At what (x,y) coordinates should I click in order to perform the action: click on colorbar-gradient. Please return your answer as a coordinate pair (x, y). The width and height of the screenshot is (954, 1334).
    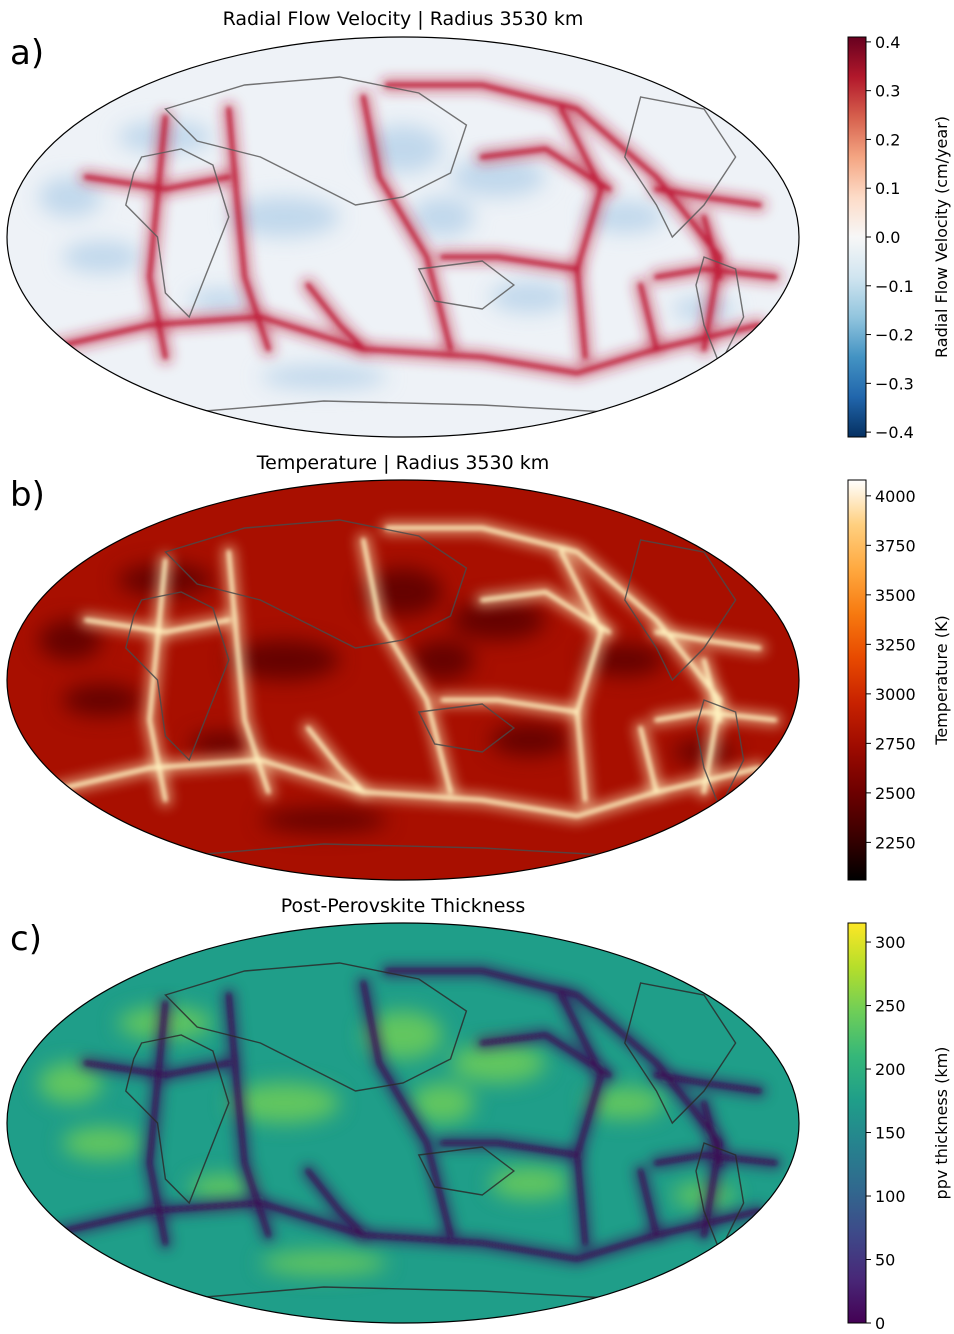
    Looking at the image, I should click on (857, 680).